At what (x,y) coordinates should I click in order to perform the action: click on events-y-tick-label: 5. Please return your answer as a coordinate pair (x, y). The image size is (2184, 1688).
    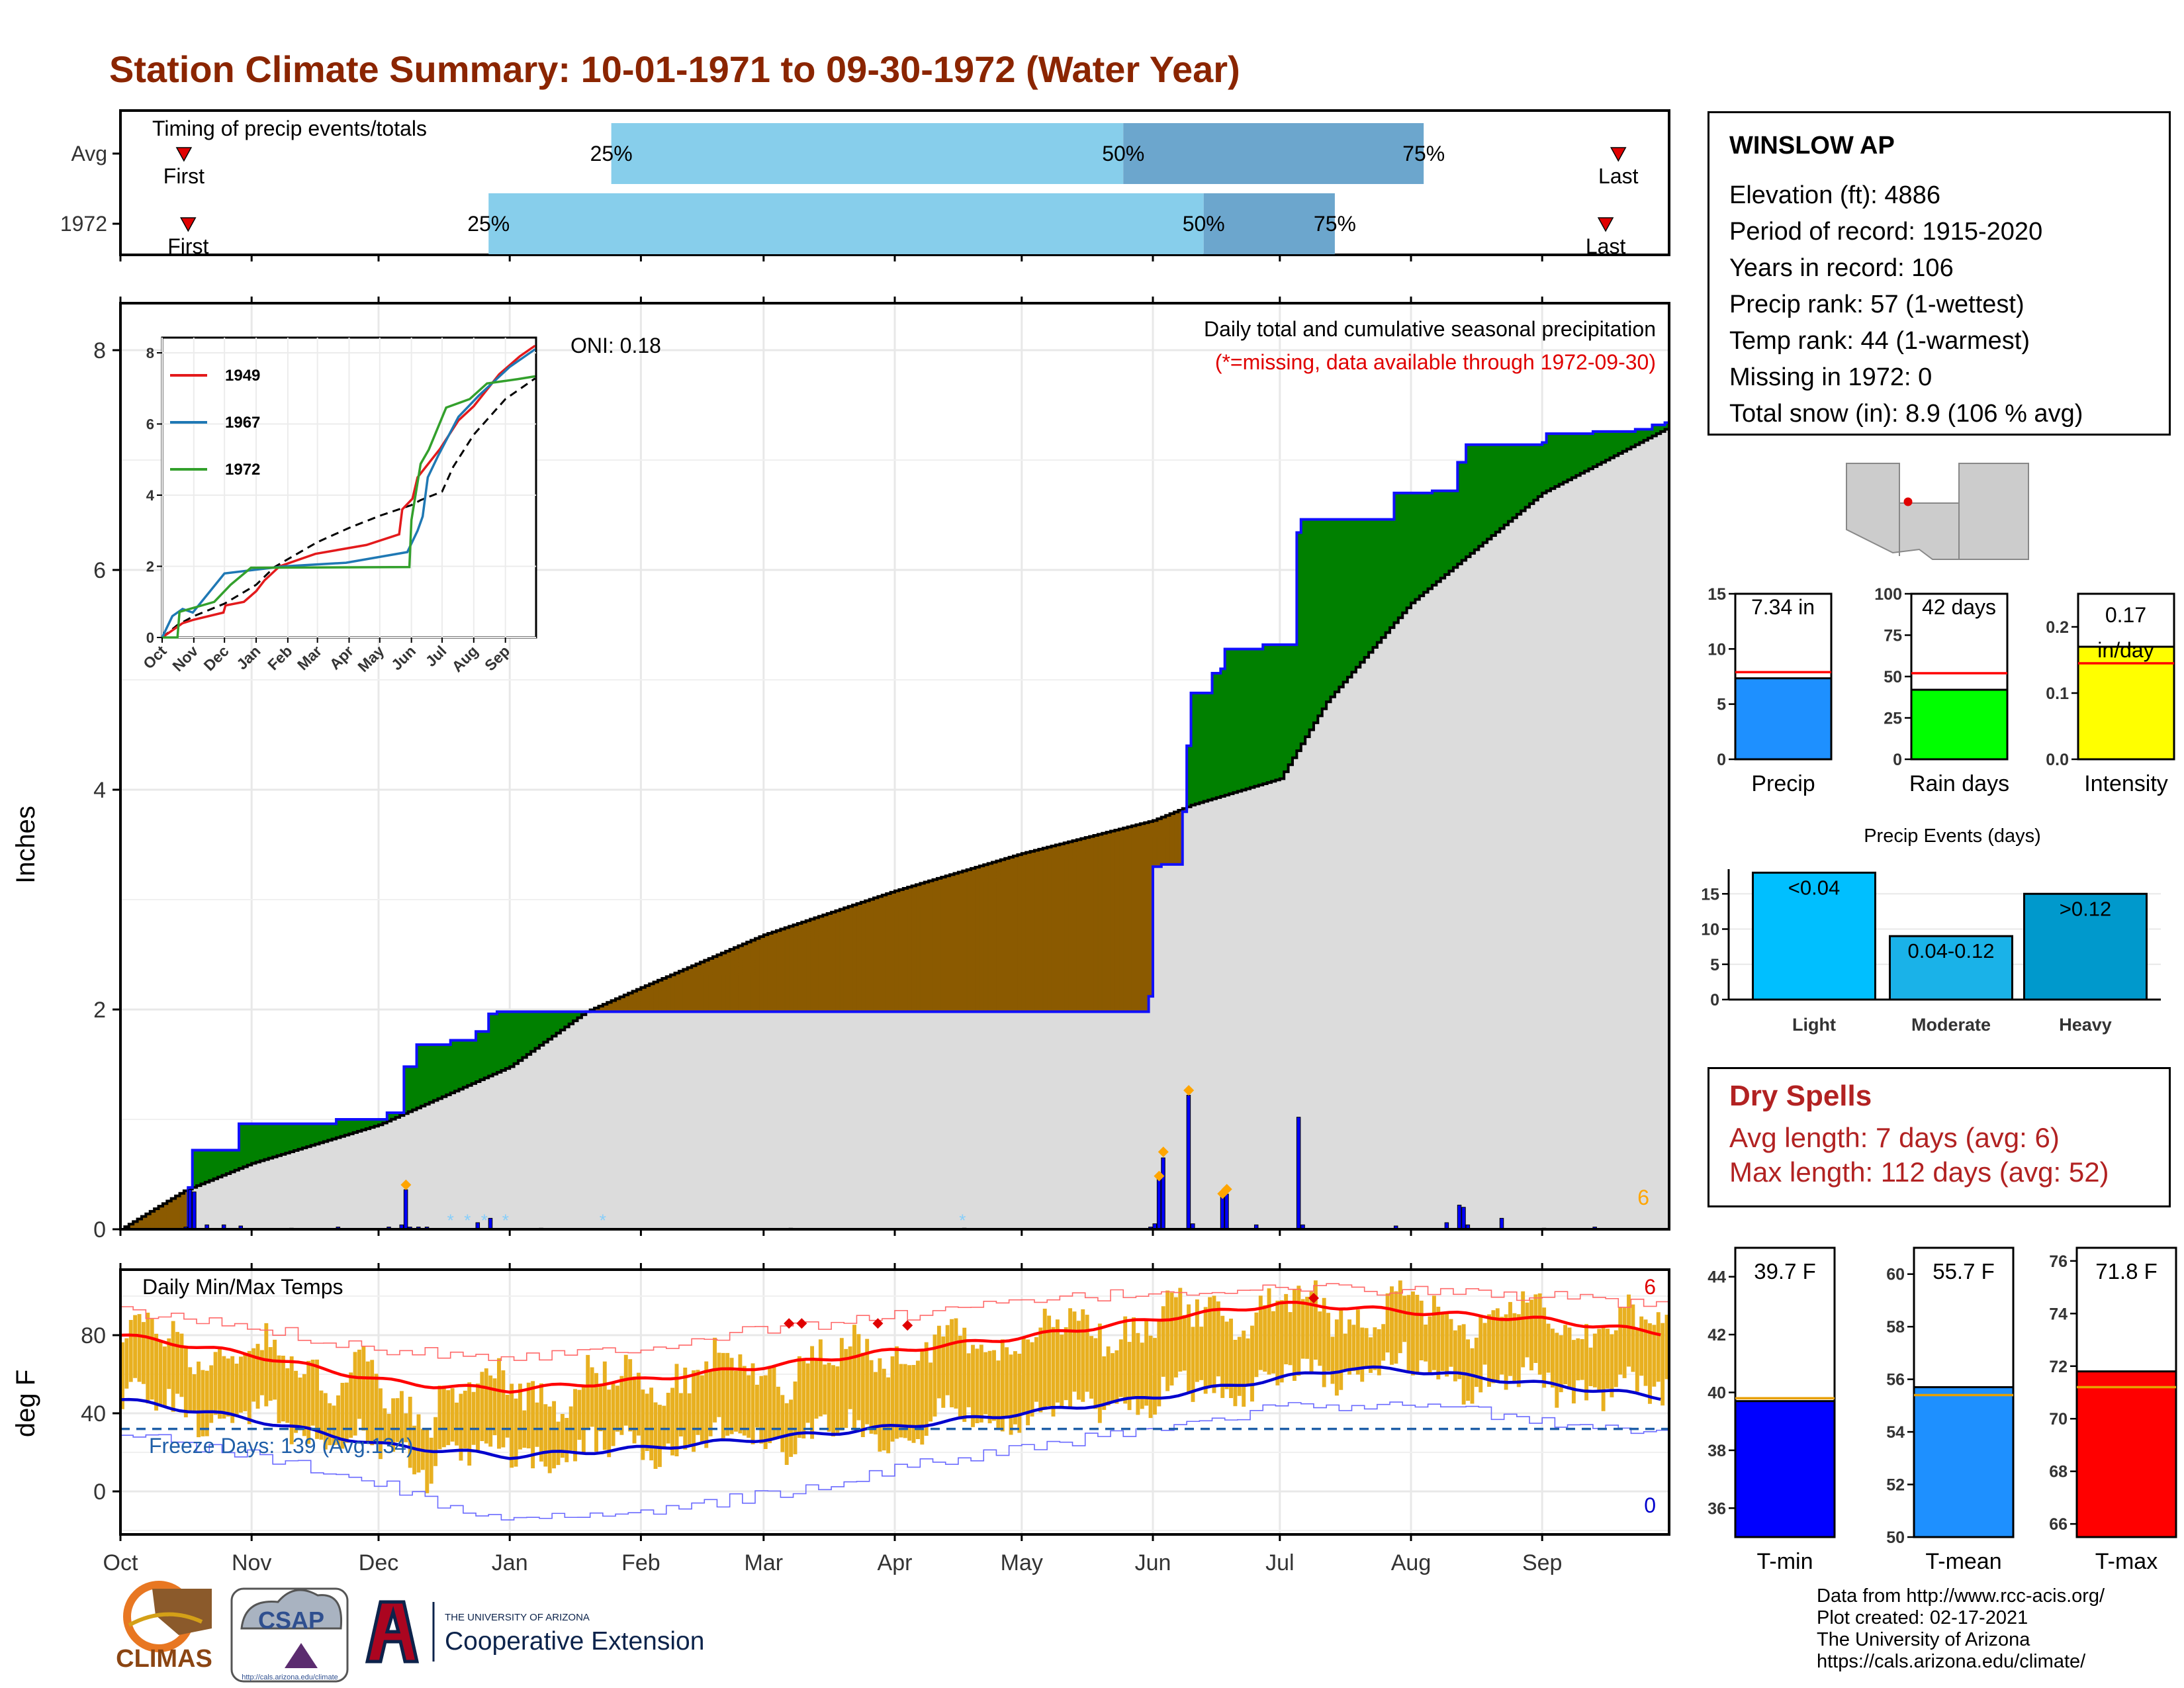
    Looking at the image, I should click on (1715, 965).